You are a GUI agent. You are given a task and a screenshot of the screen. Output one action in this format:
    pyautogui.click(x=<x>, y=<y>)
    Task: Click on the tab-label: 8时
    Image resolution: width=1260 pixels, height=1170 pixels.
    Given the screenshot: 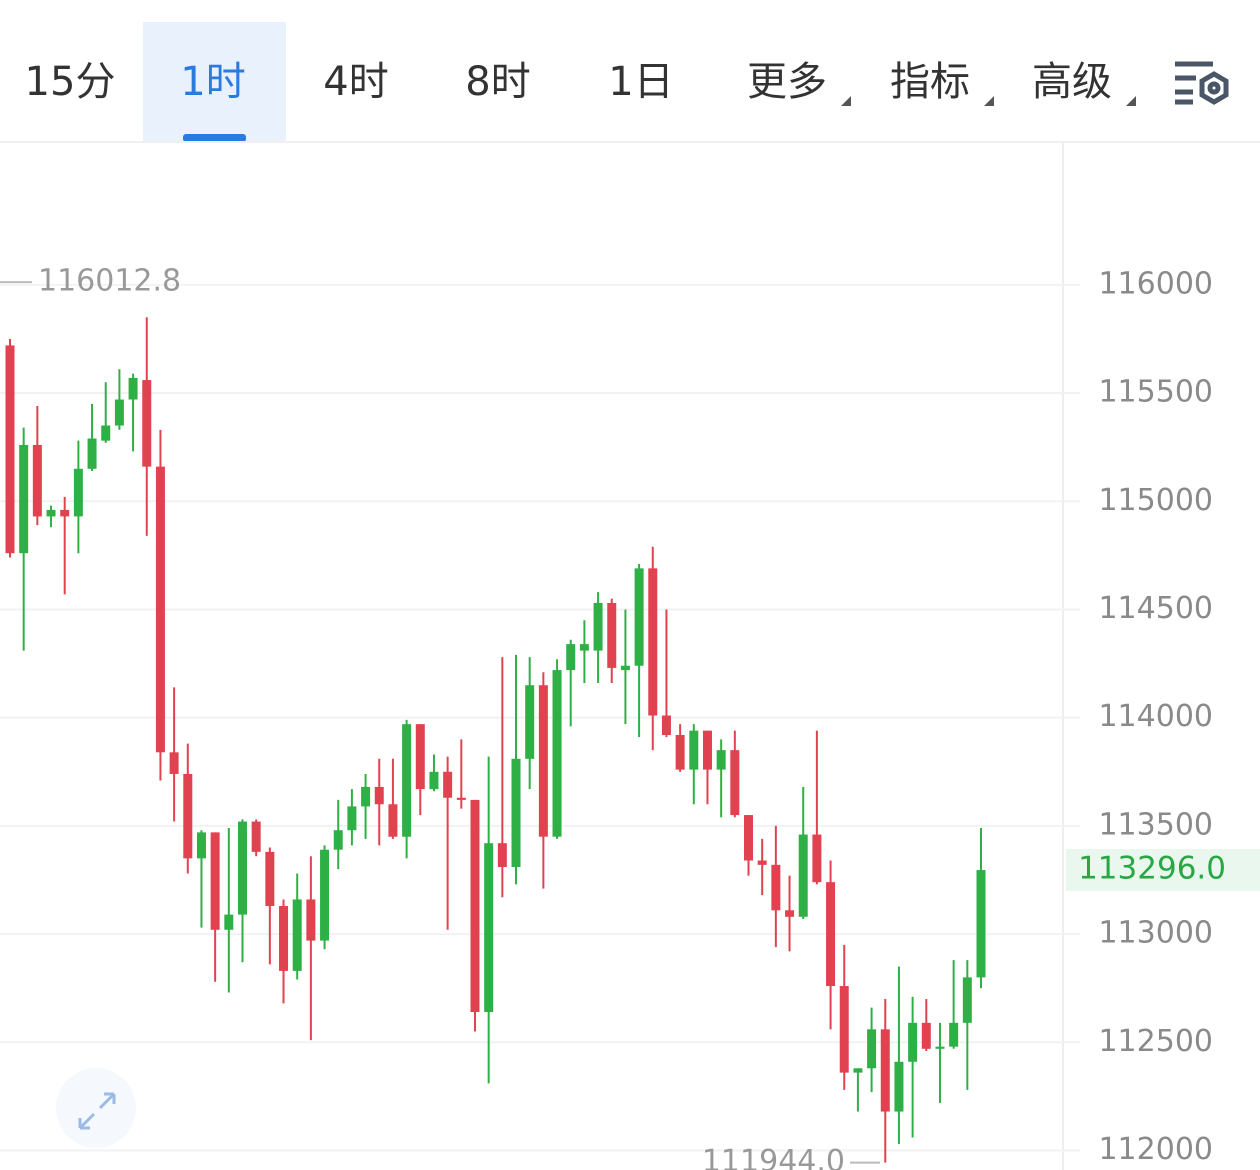 What is the action you would take?
    pyautogui.click(x=497, y=82)
    